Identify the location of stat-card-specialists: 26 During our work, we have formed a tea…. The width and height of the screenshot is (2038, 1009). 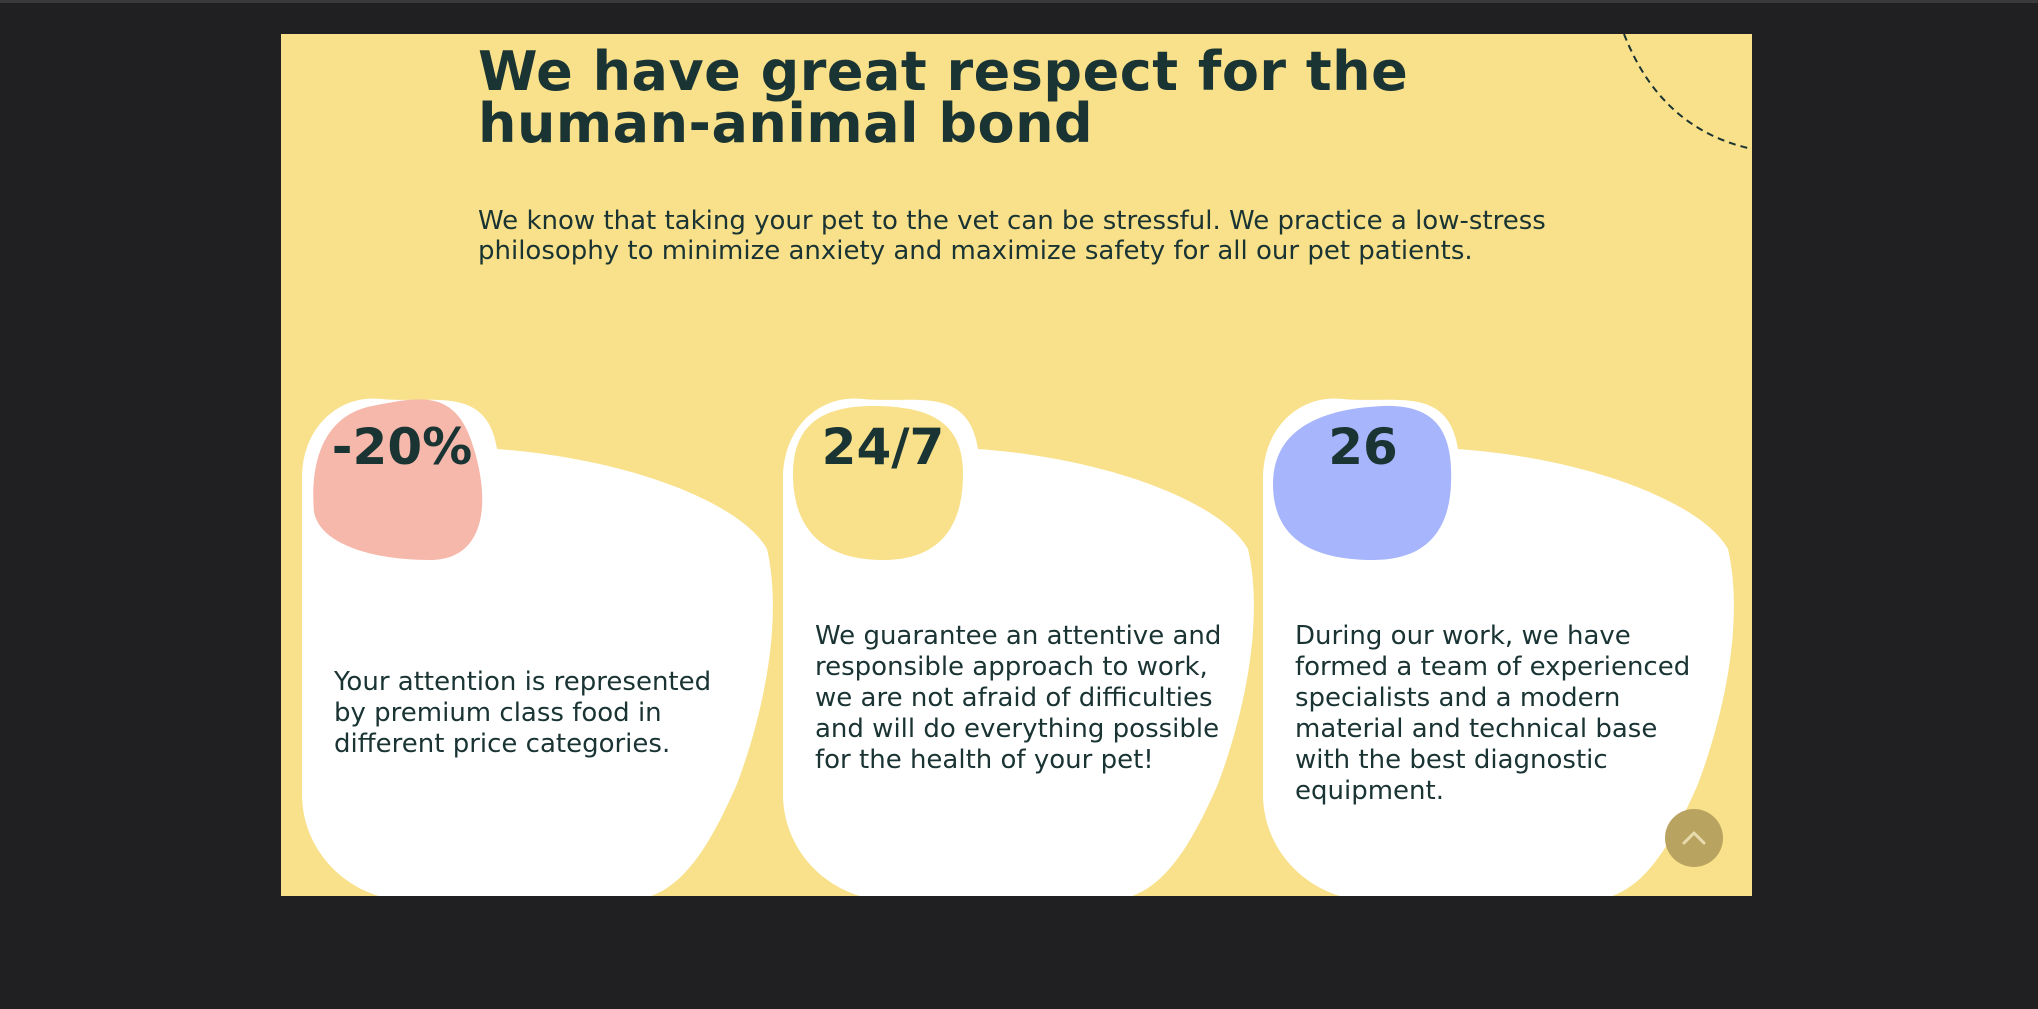
(1503, 630).